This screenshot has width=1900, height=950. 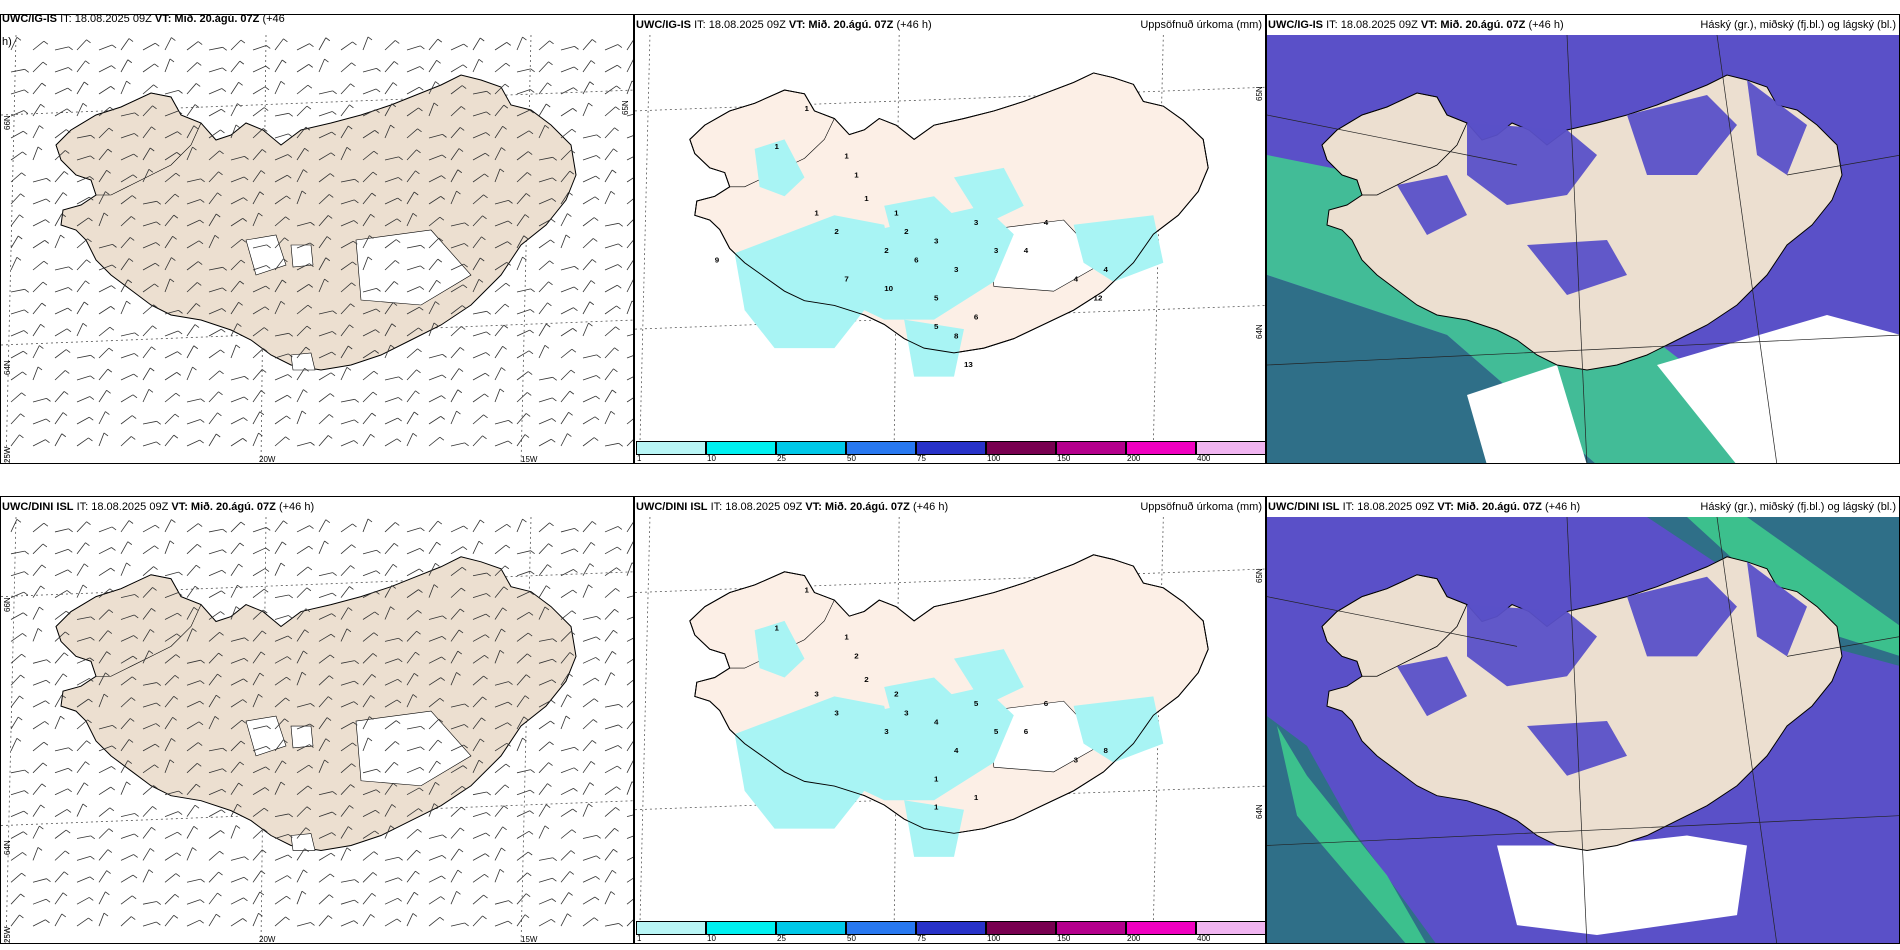 What do you see at coordinates (950, 580) in the screenshot?
I see `graticule-line` at bounding box center [950, 580].